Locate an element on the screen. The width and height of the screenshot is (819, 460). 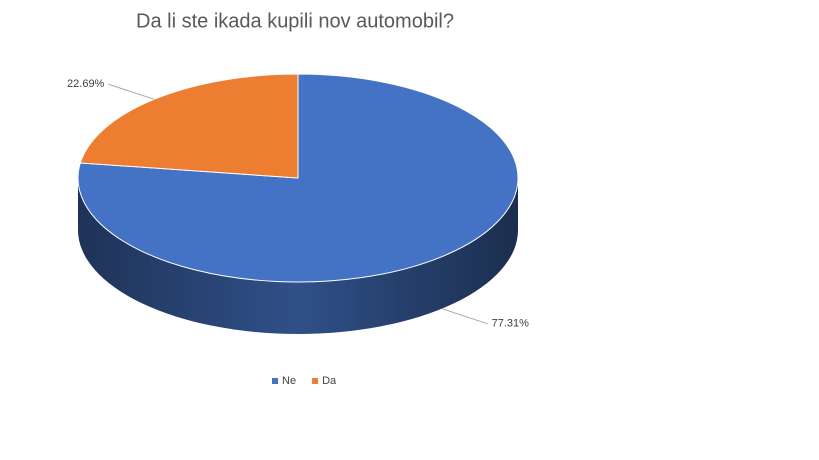
legend-label: Ne is located at coordinates (289, 381).